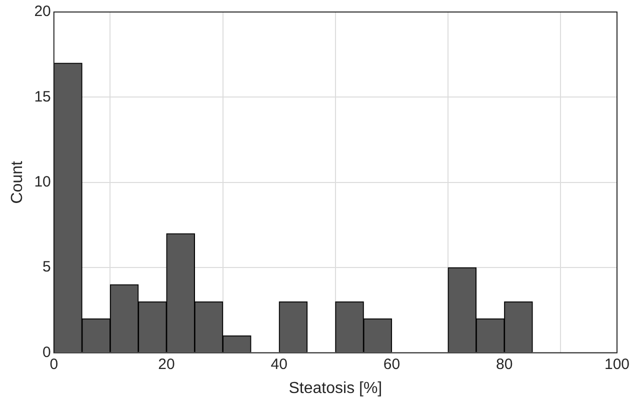 Image resolution: width=635 pixels, height=402 pixels. I want to click on x-tick-label: 60, so click(391, 364).